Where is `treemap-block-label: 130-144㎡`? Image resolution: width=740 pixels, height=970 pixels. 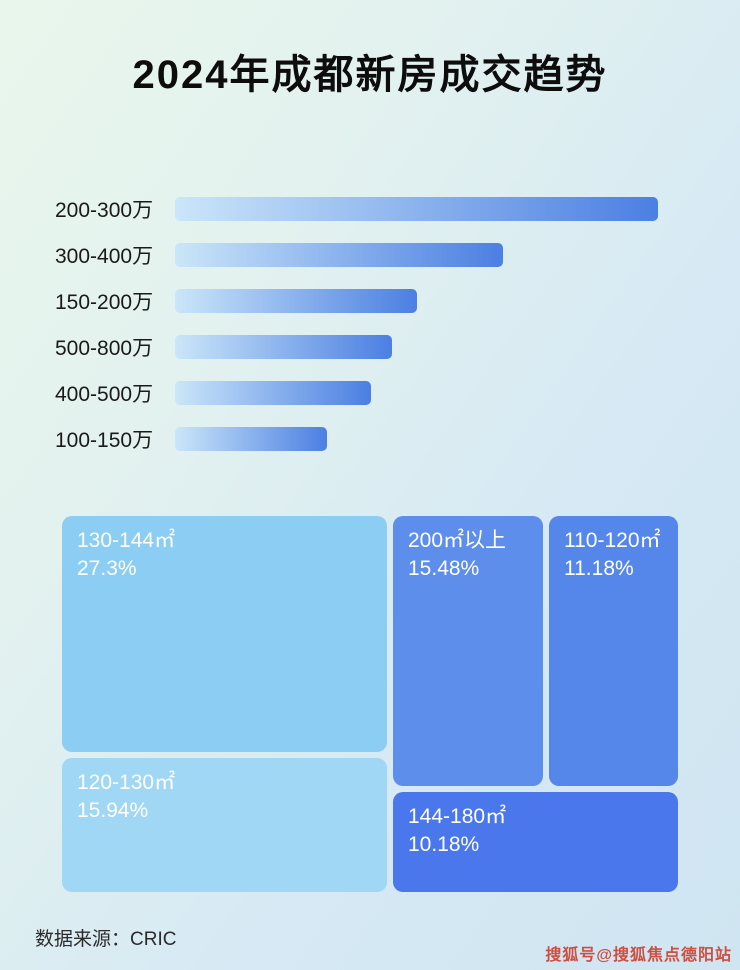
treemap-block-label: 130-144㎡ is located at coordinates (126, 540).